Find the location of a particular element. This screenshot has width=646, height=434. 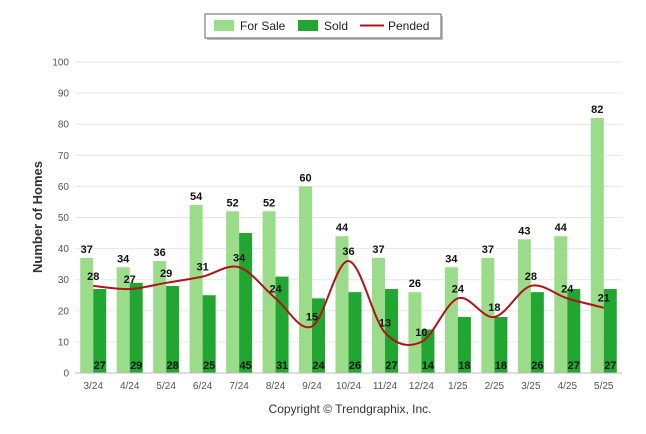

y-tick-label: 60 is located at coordinates (64, 187).